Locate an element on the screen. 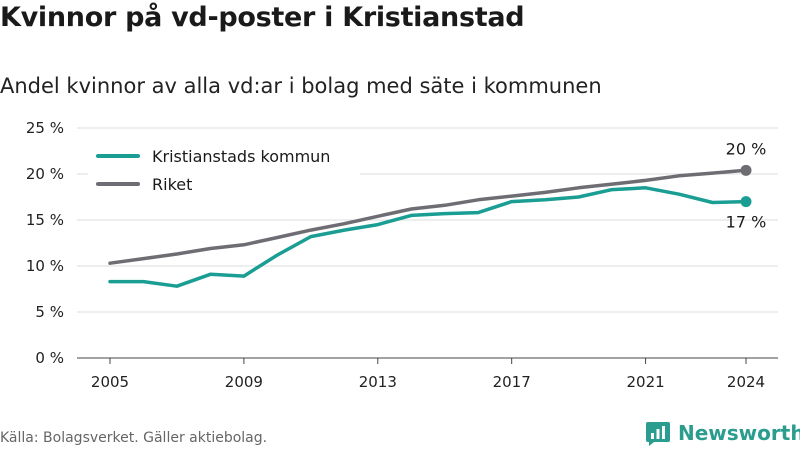 The width and height of the screenshot is (800, 450). source-note: Källa: Bolagsverket. Gäller aktiebolag. is located at coordinates (134, 438).